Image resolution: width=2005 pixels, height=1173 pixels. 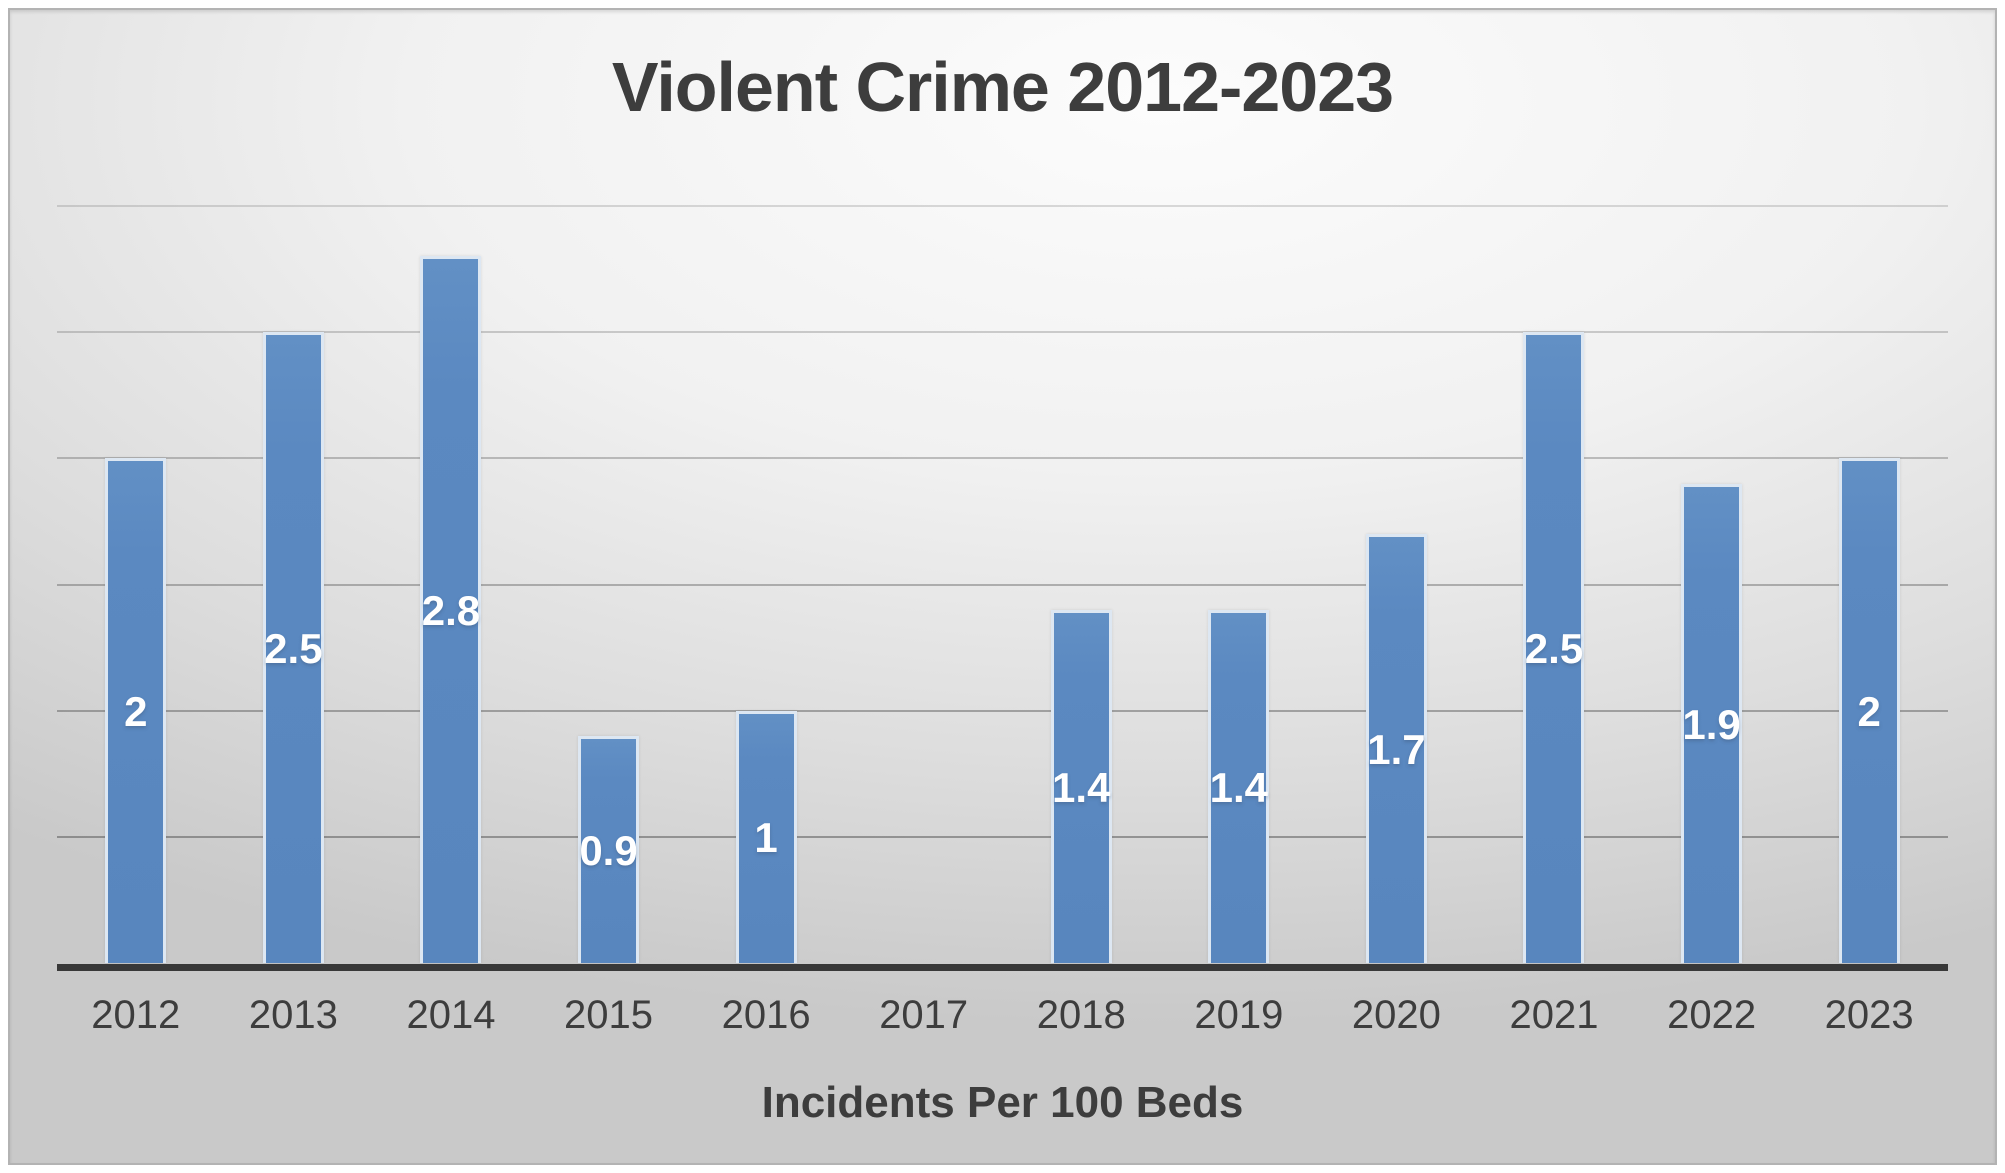 I want to click on bar-2018: 1.4, so click(x=1081, y=786).